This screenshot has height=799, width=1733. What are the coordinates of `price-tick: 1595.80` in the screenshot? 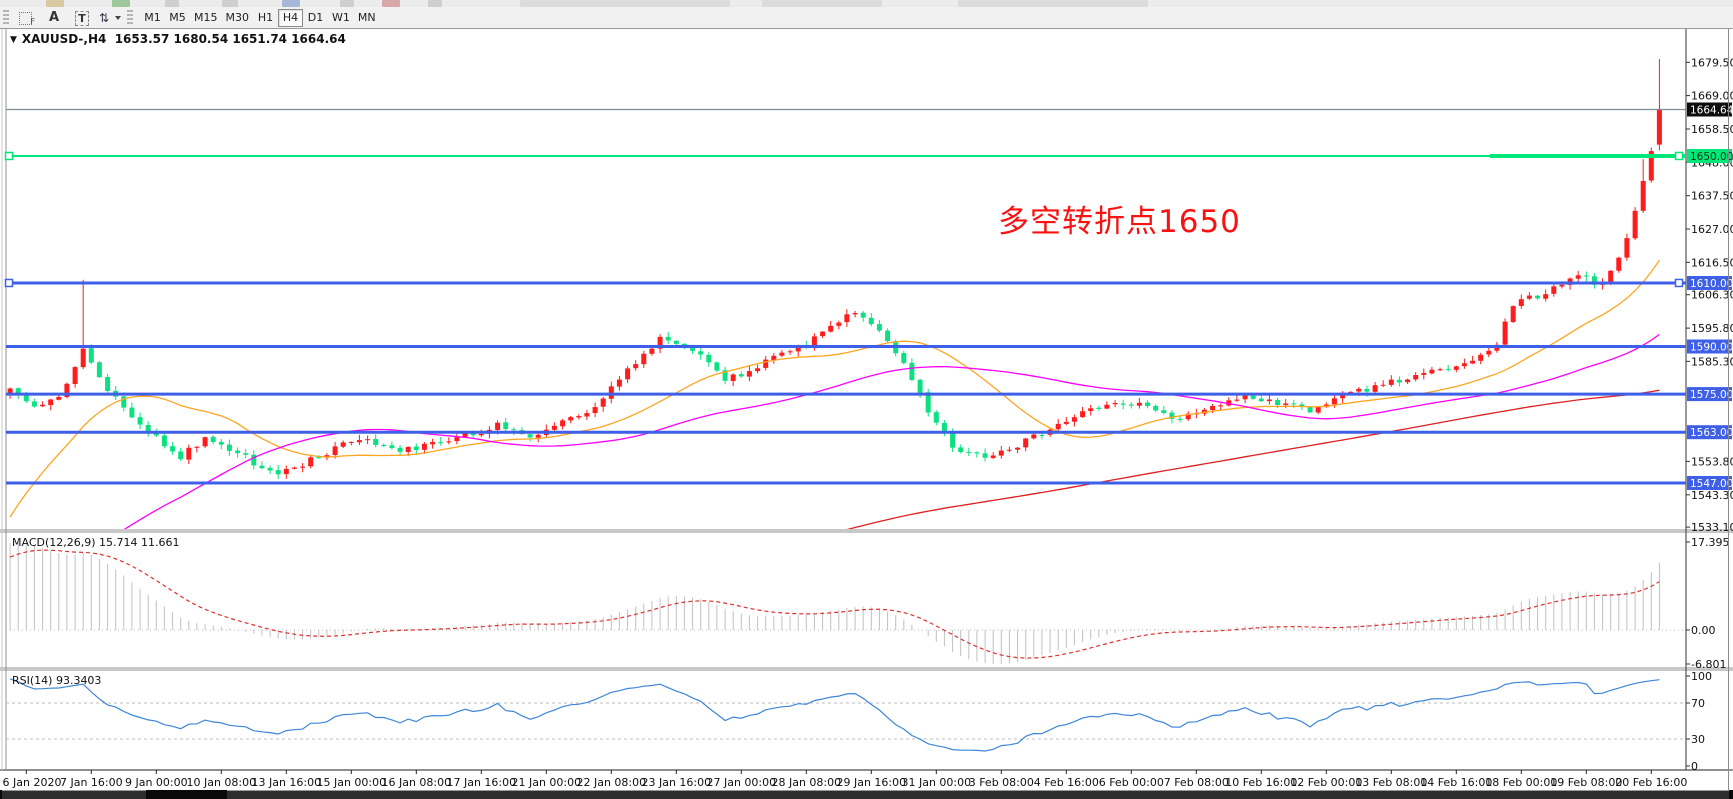 It's located at (1712, 328).